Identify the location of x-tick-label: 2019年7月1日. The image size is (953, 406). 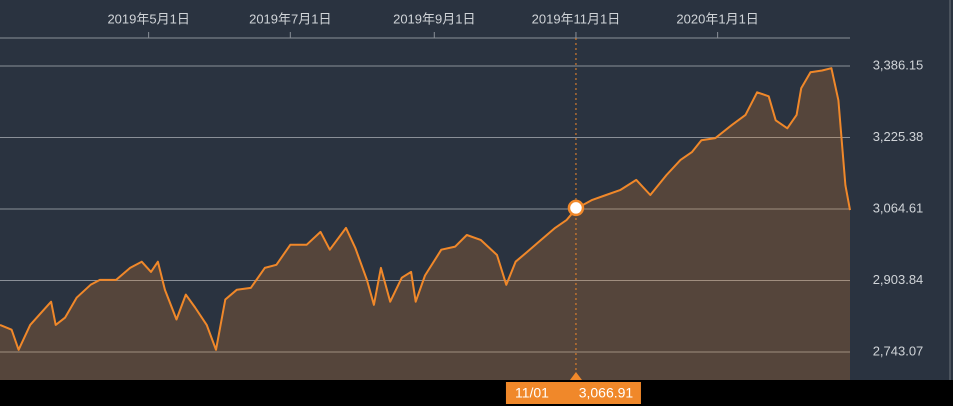
(290, 18).